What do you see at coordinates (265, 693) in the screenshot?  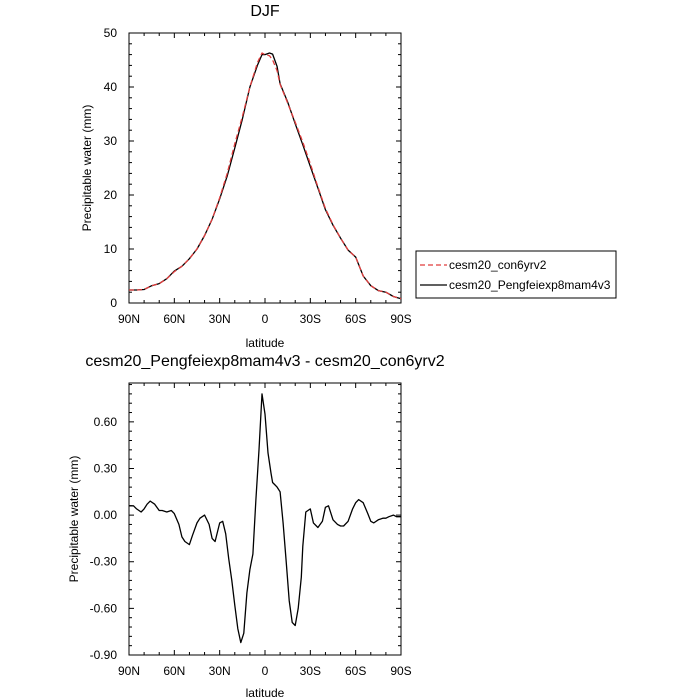 I see `bottom-x-axis-label: latitude` at bounding box center [265, 693].